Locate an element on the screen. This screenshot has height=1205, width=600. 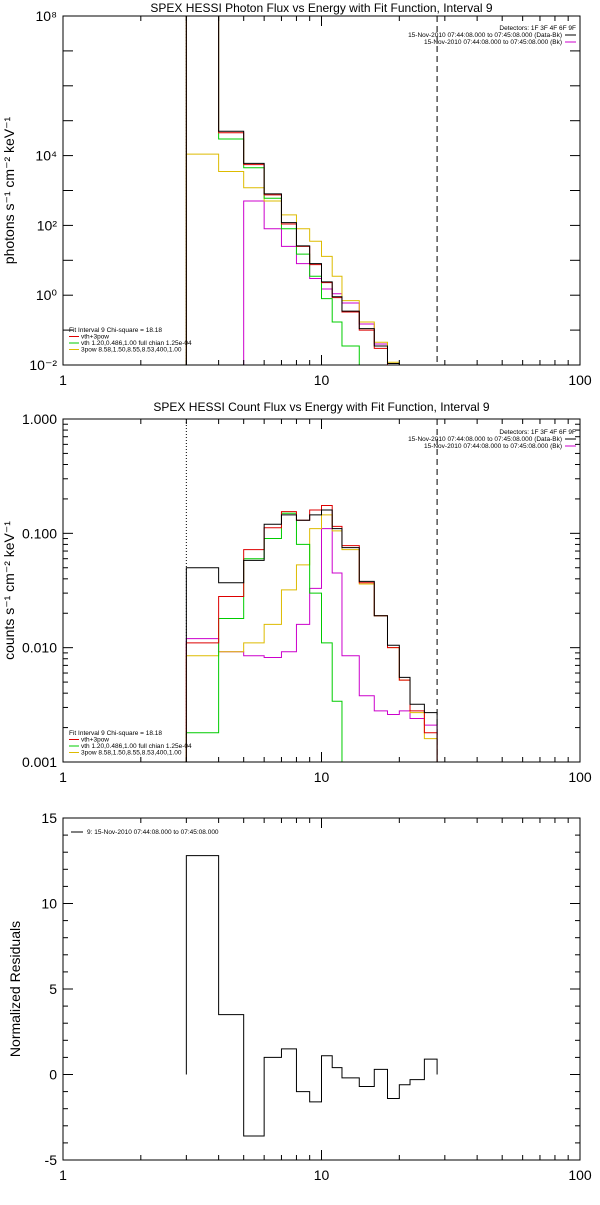
y-tick-label: 0.001 is located at coordinates (39, 762).